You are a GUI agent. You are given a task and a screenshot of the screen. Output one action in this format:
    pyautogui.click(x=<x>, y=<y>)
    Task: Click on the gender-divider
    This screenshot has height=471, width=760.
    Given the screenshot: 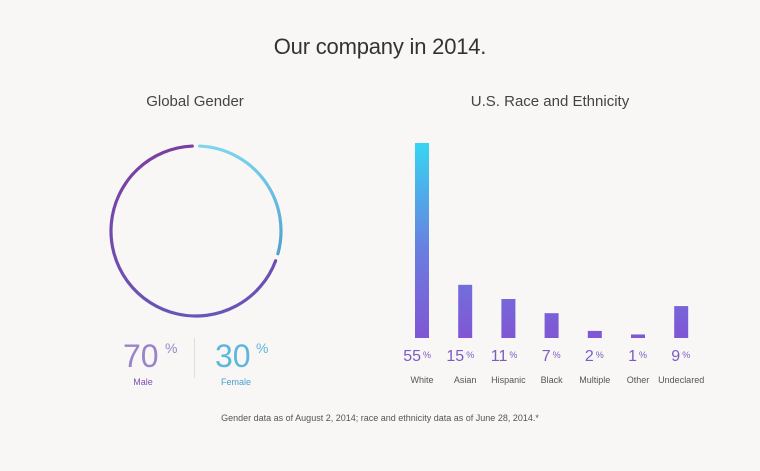 What is the action you would take?
    pyautogui.click(x=194, y=358)
    